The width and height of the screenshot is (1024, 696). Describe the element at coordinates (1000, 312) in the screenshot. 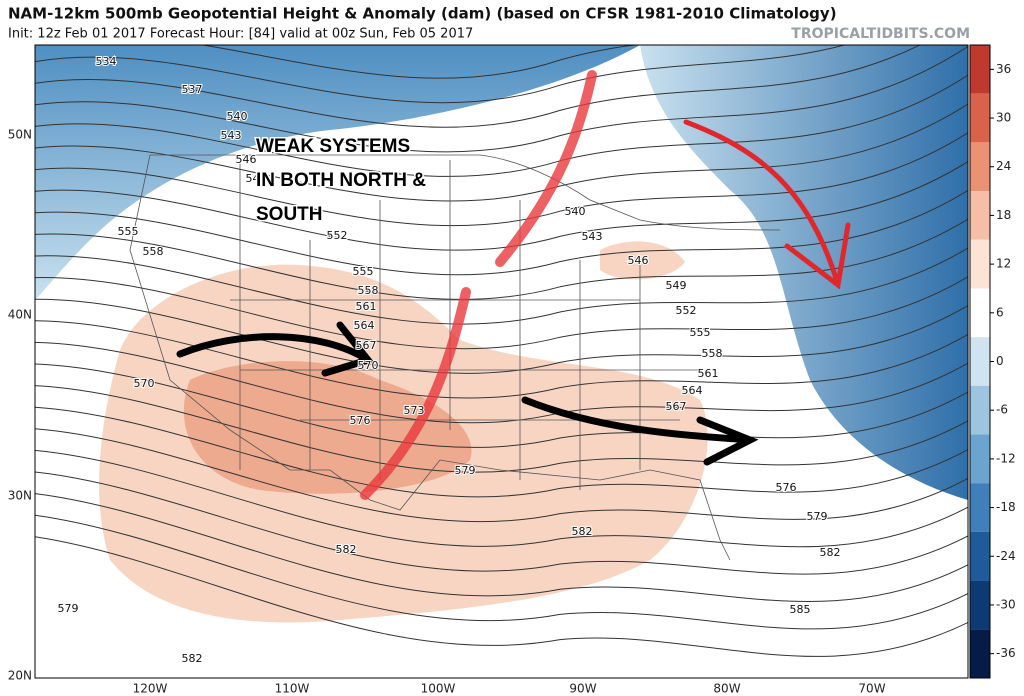

I see `colorbar-tick-label: 6` at that location.